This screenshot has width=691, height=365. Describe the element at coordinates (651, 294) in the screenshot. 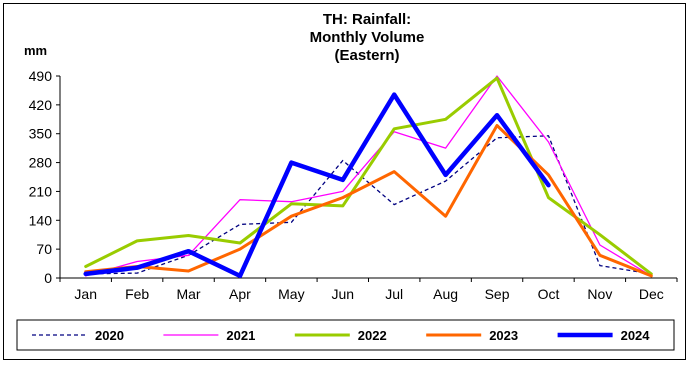

I see `x-tick-label: Dec` at that location.